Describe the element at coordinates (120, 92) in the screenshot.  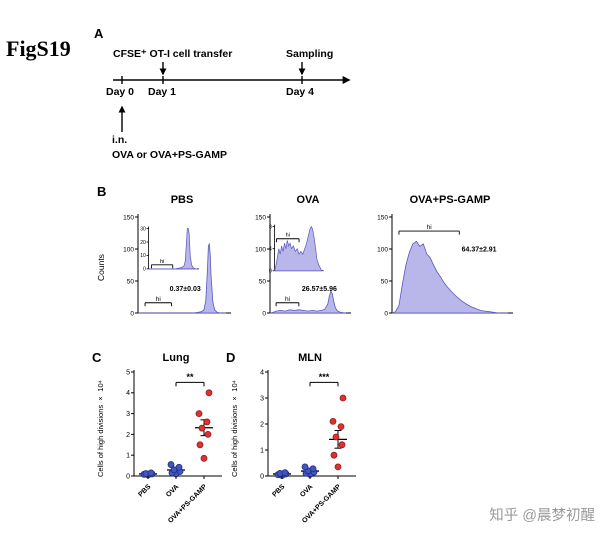
I see `day0-label: Day 0` at that location.